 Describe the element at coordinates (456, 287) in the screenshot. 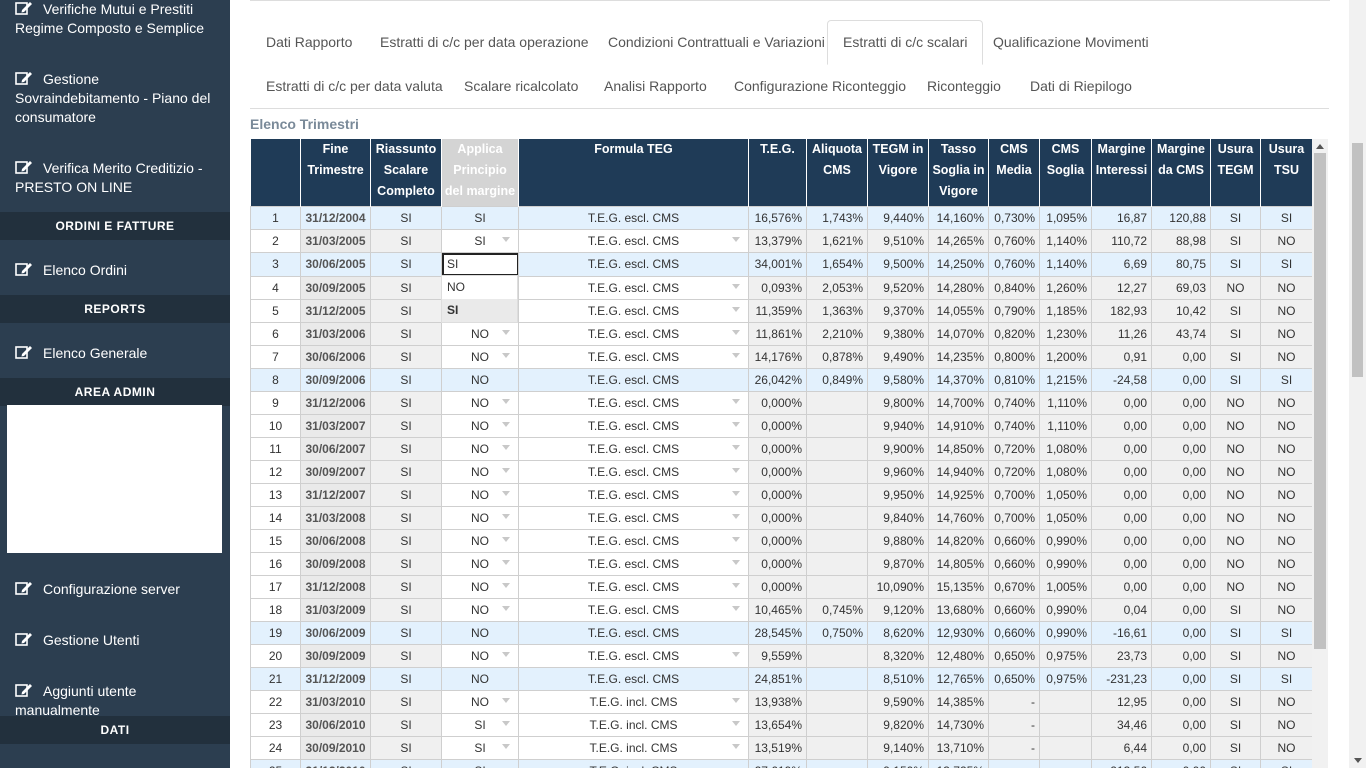

I see `dropdown-option-no: NO` at that location.